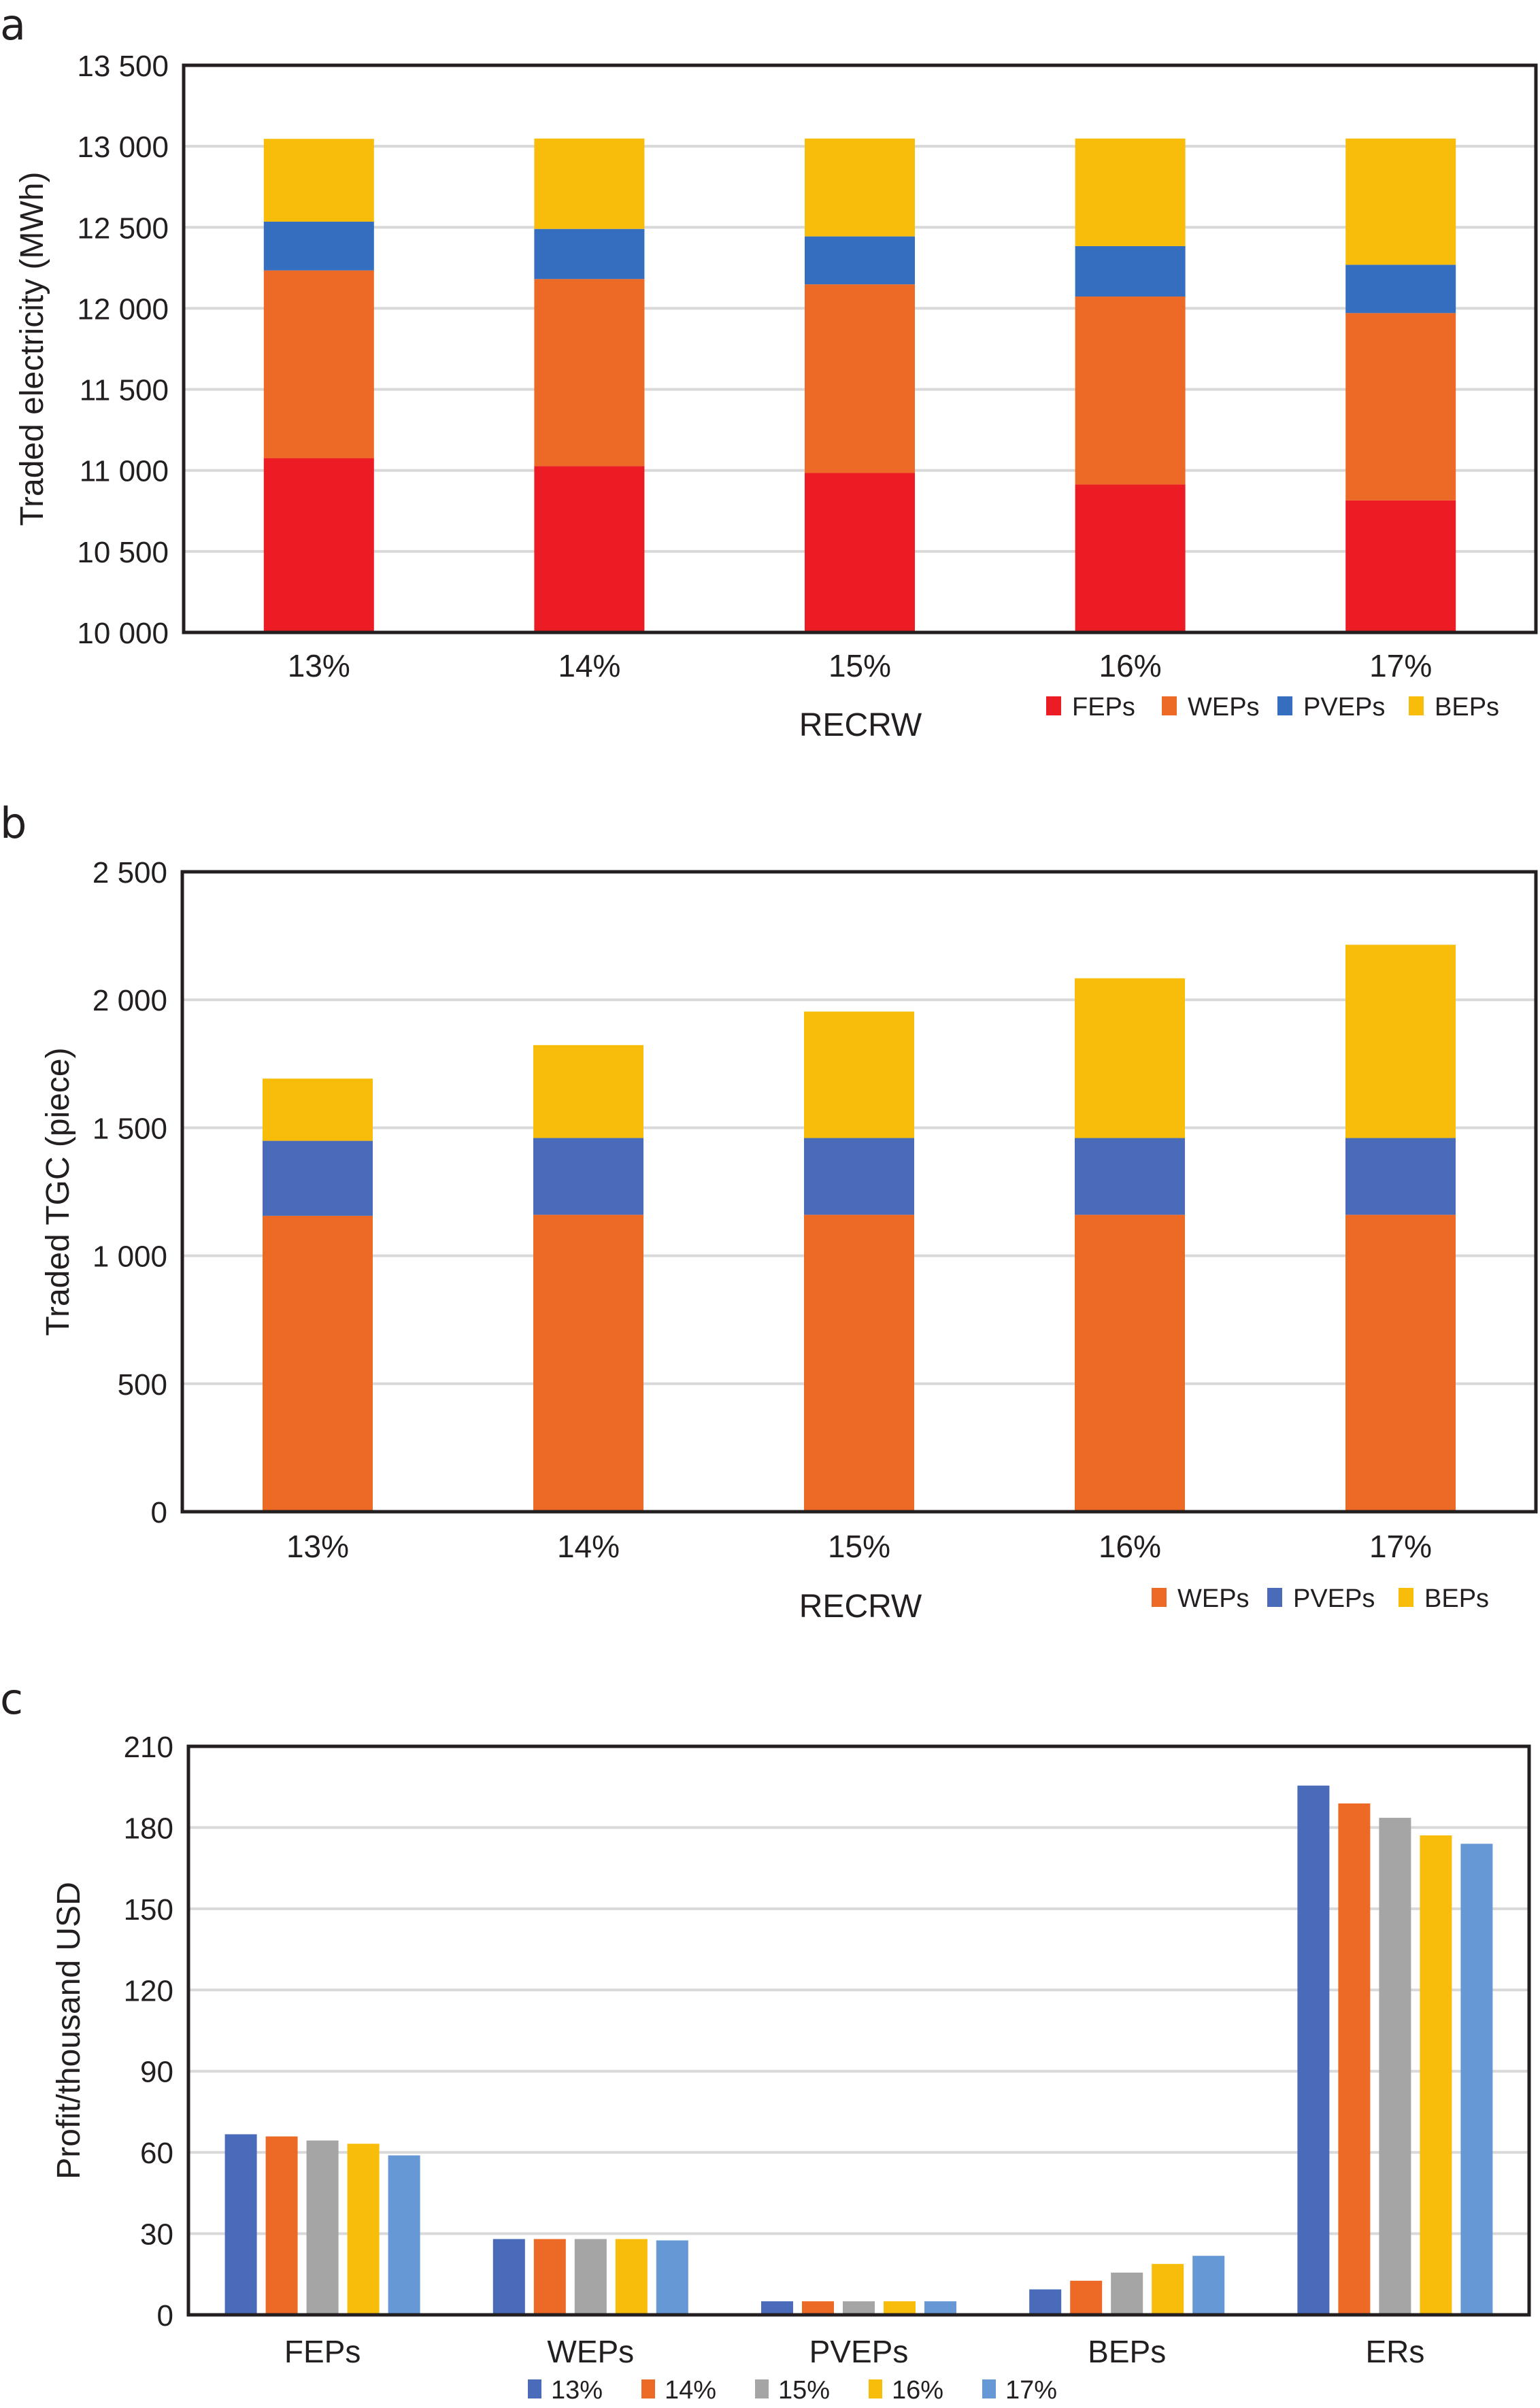  I want to click on bar-ers-15pct, so click(1395, 2066).